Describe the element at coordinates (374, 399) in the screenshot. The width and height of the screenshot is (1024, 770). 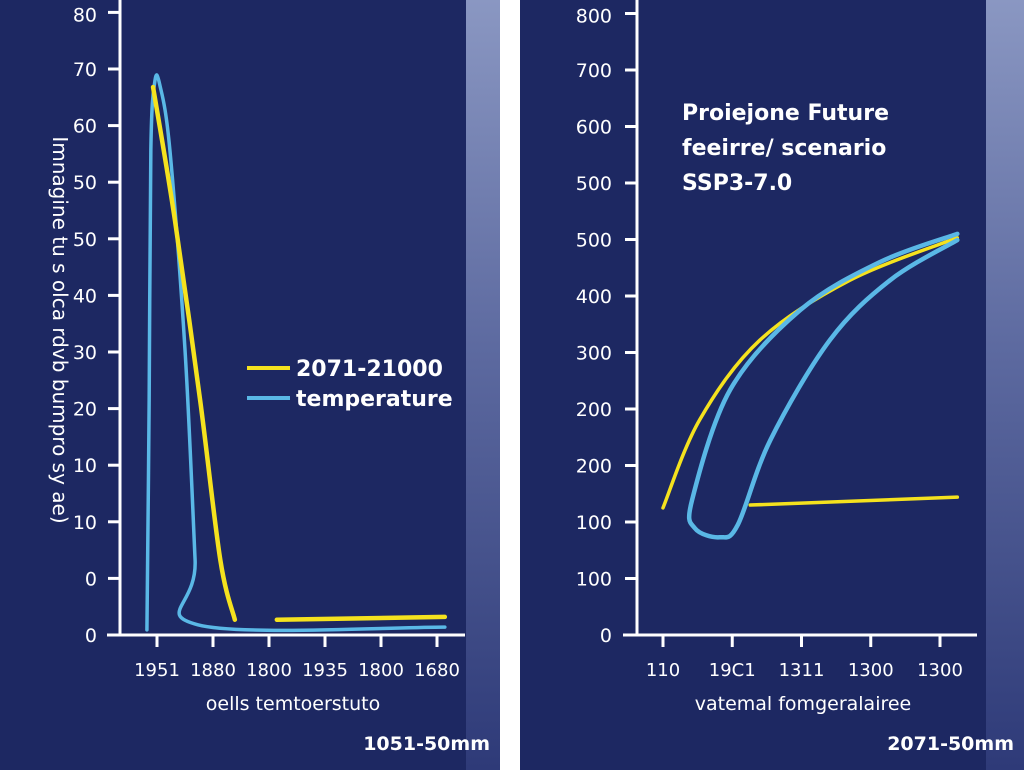
I see `legend-label: temperature` at that location.